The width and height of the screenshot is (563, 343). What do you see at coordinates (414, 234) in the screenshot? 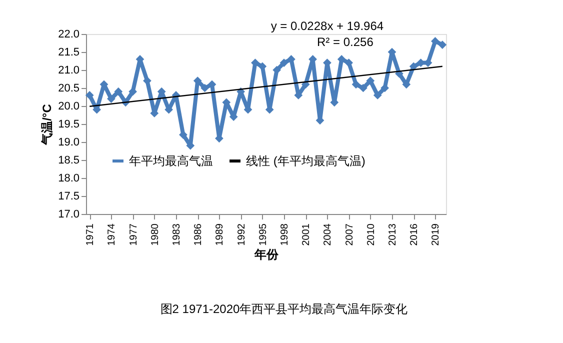
I see `x-tick-label: 2016` at bounding box center [414, 234].